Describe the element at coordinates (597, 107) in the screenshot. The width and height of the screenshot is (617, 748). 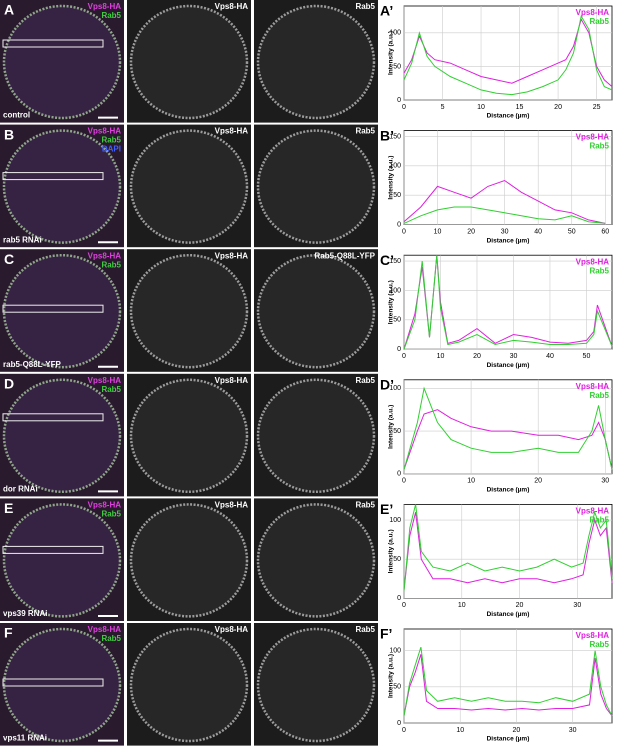
I see `x-tick-label: 25` at that location.